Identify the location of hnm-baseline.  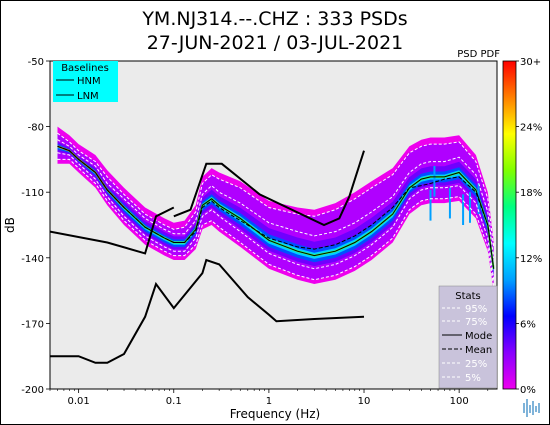
(269, 188).